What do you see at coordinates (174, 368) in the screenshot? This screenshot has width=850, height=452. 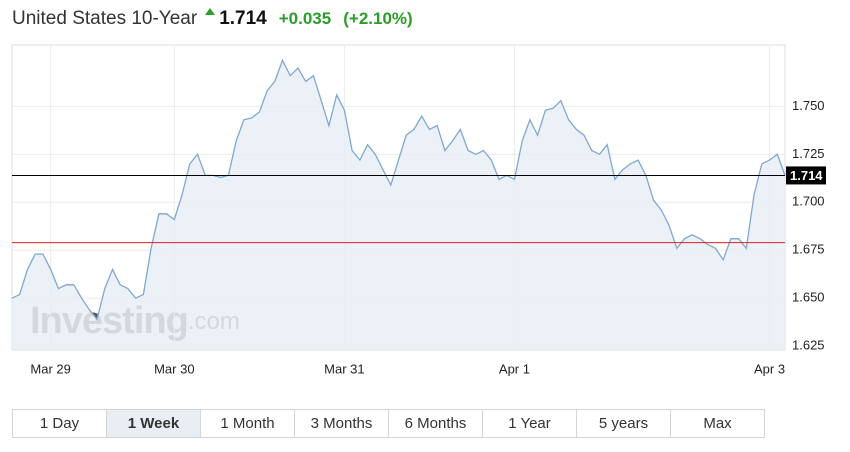 I see `x-tick-label: Mar 30` at bounding box center [174, 368].